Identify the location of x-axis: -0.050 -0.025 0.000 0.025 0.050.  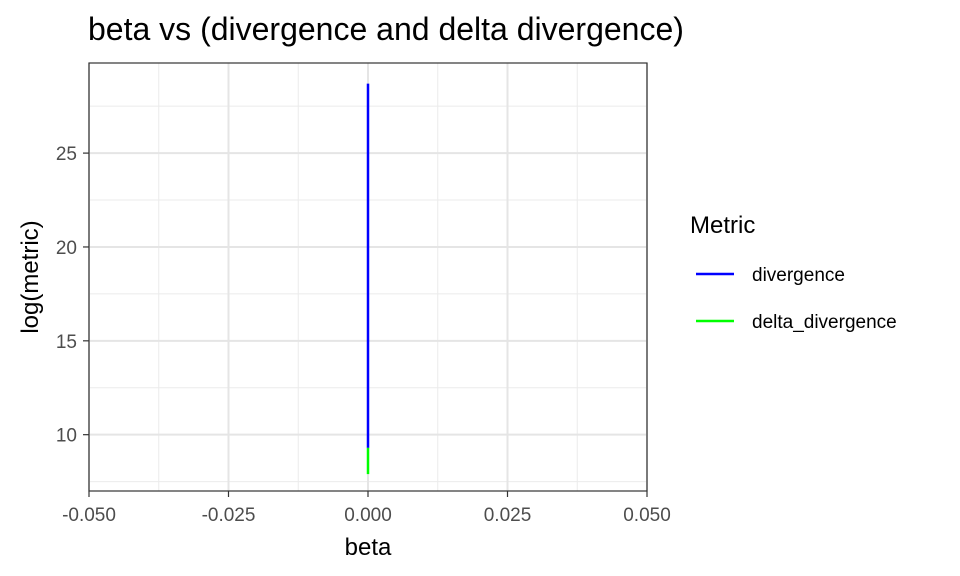
(366, 508).